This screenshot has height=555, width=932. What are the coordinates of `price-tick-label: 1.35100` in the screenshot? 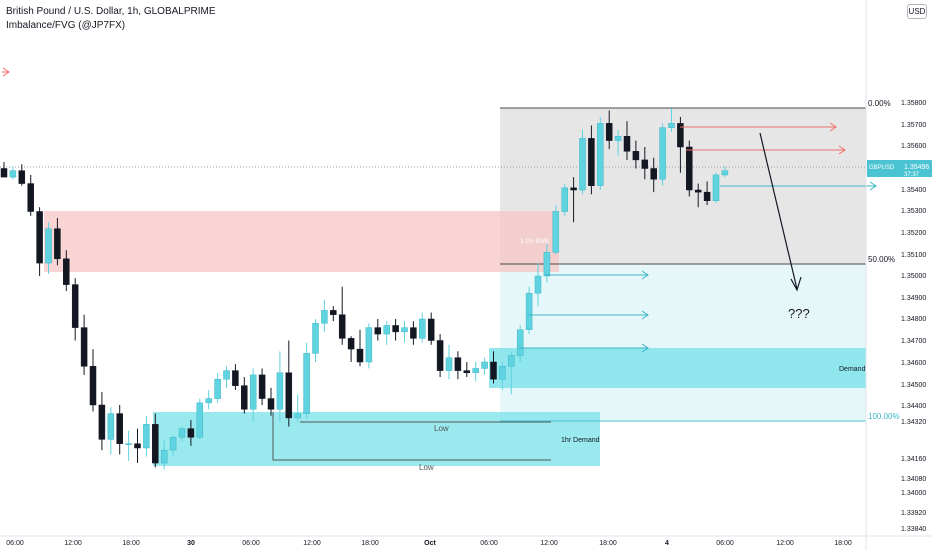 It's located at (913, 255).